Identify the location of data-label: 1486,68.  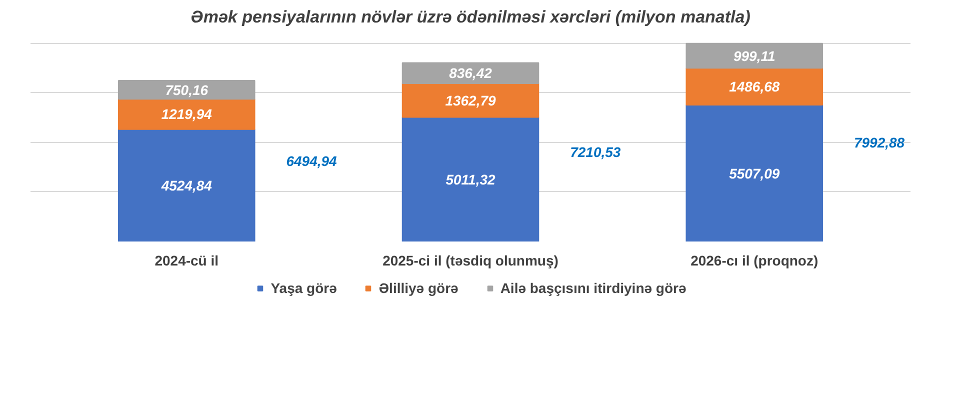
(754, 86).